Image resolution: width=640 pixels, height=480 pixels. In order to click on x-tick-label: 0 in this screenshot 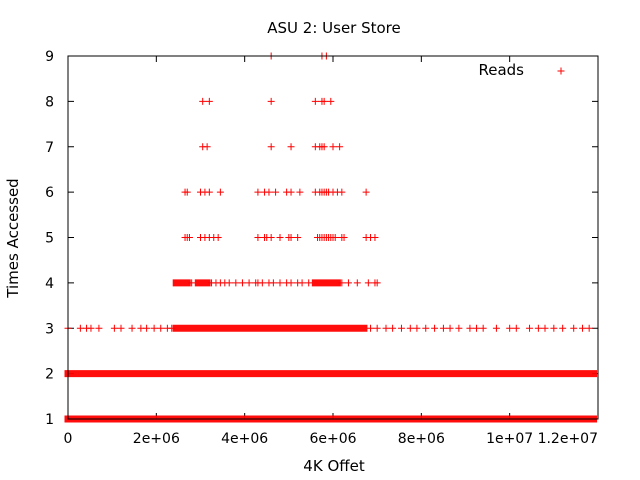, I will do `click(68, 439)`.